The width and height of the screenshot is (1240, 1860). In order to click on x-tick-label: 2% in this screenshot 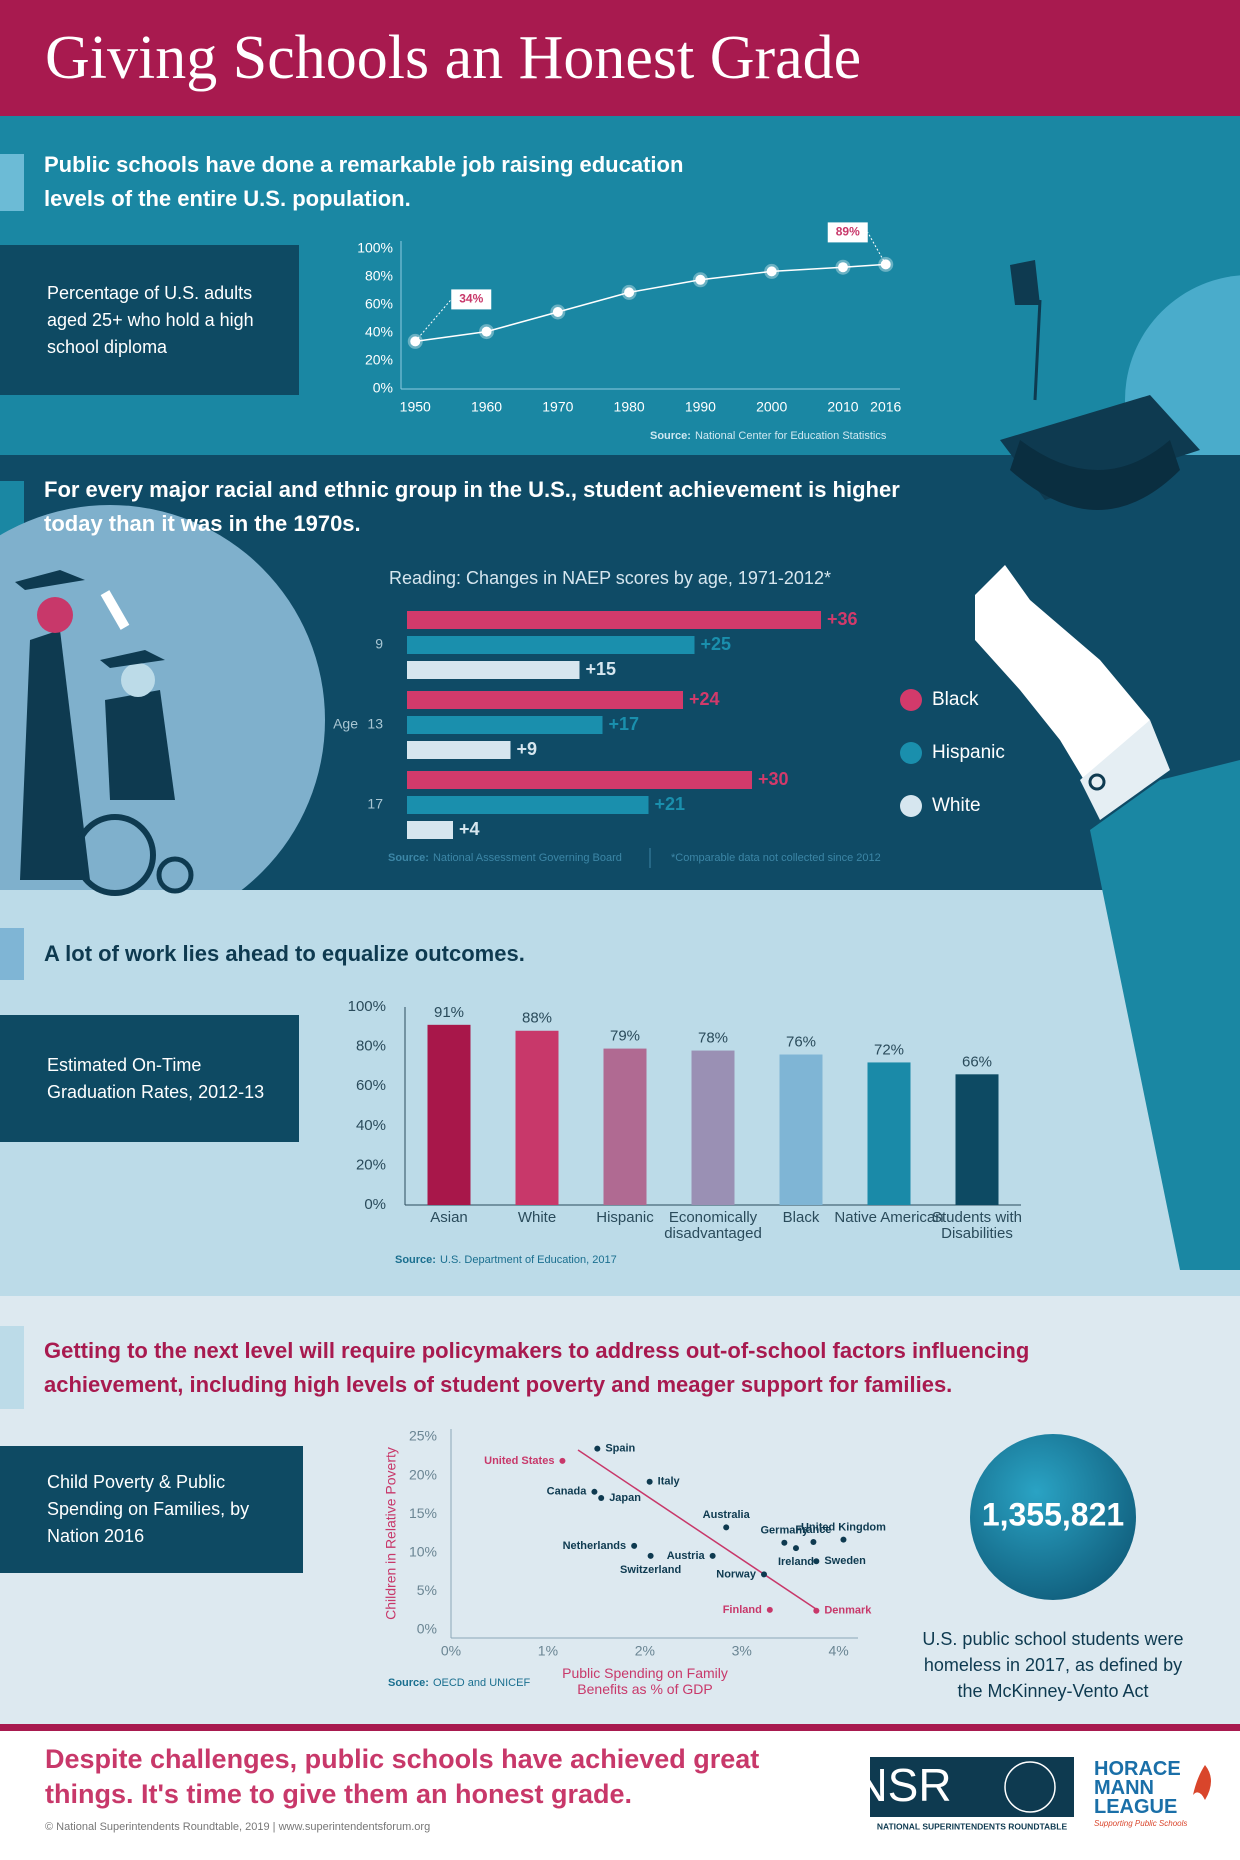, I will do `click(645, 1651)`.